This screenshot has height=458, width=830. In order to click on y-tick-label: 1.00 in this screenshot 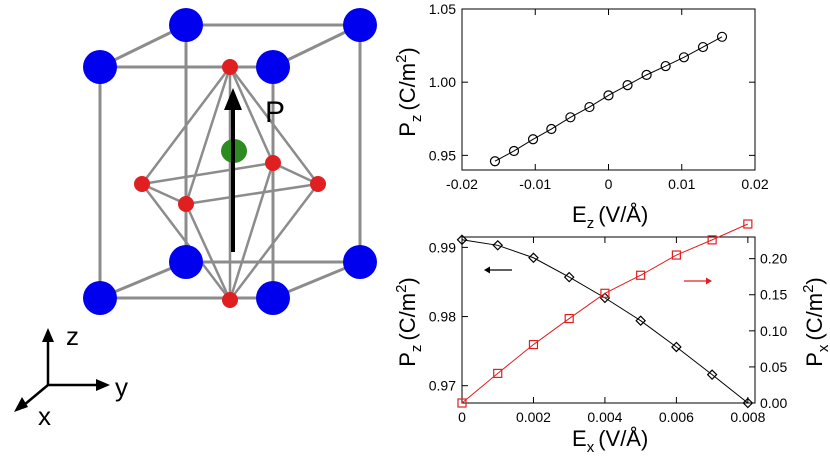, I will do `click(442, 82)`.